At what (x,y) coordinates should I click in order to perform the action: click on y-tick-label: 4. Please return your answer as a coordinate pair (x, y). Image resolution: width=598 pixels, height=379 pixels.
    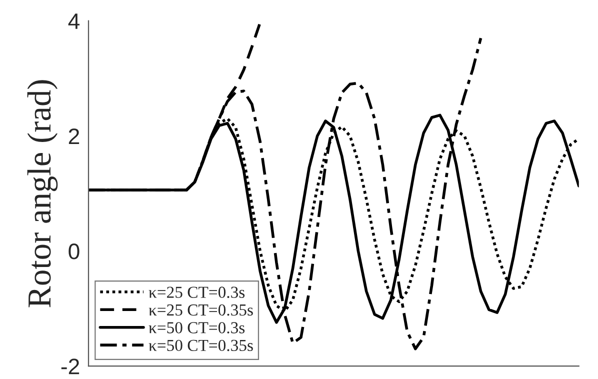
    Looking at the image, I should click on (74, 21).